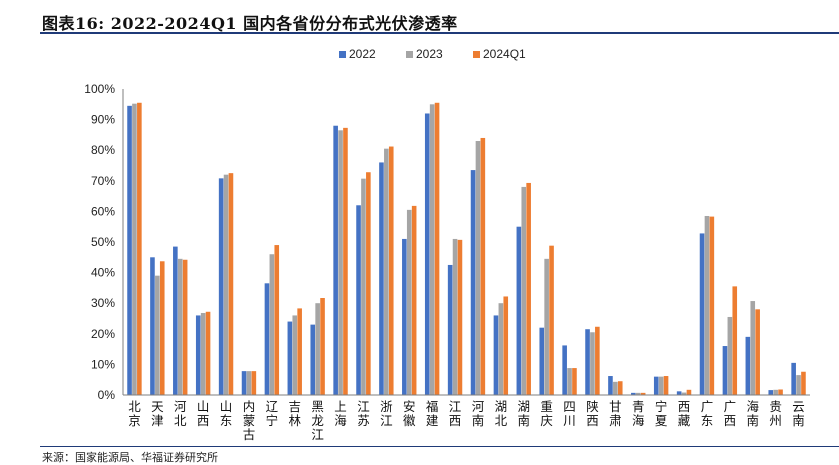 This screenshot has height=465, width=839. Describe the element at coordinates (368, 283) in the screenshot. I see `bar-2024Q1-江苏` at that location.